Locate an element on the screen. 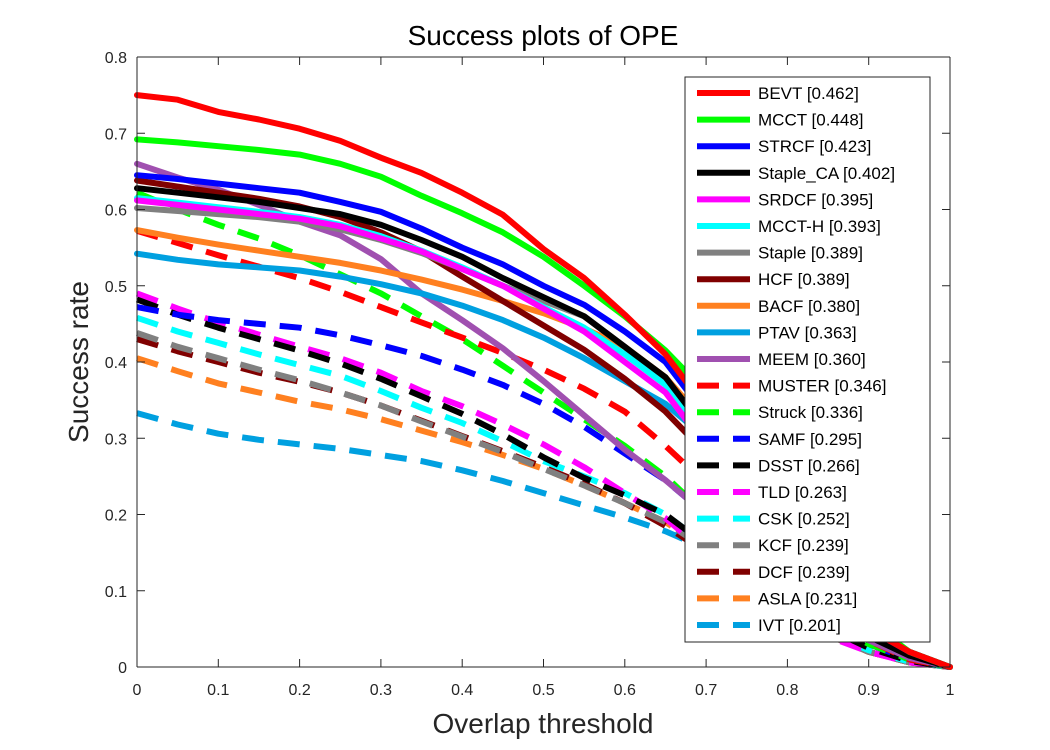  legend-label-mcct-h: MCCT-H [0.393] is located at coordinates (819, 226).